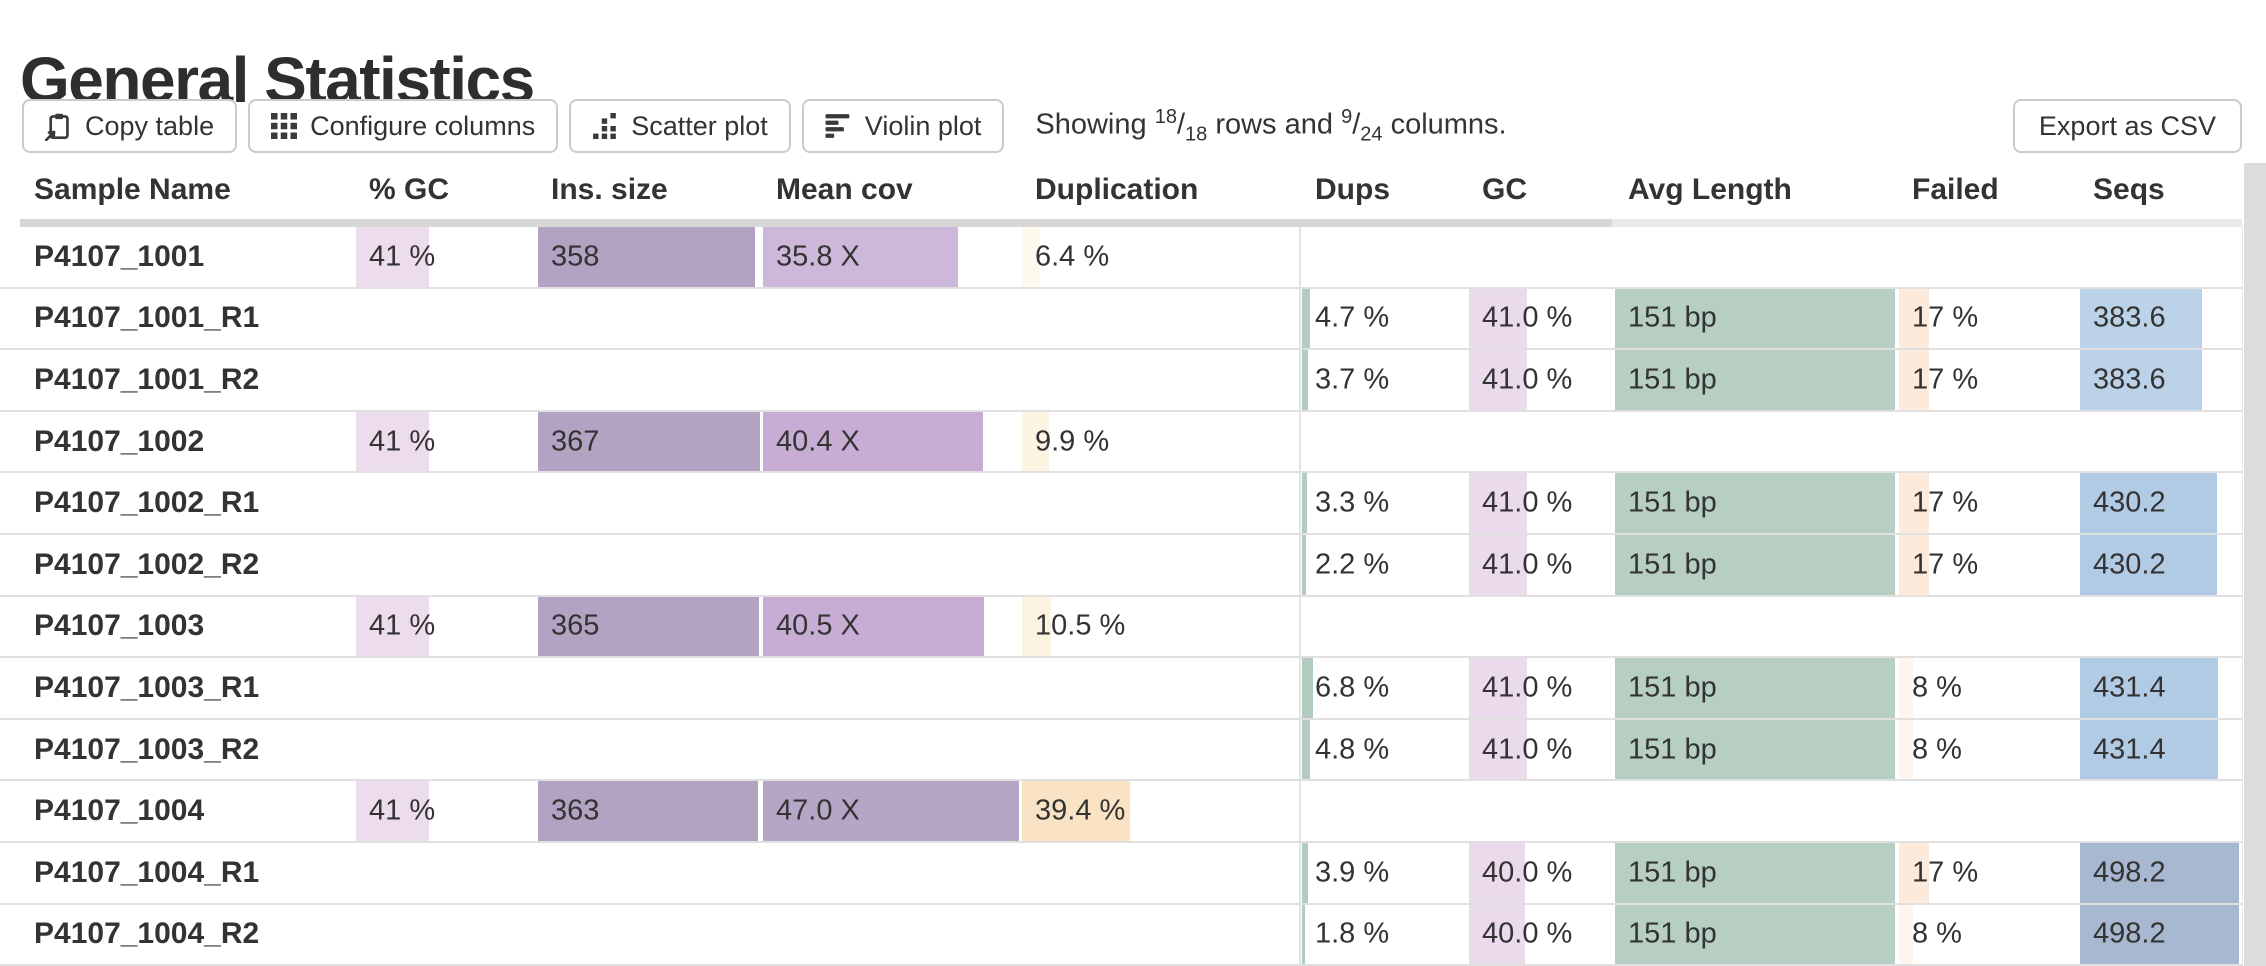 The height and width of the screenshot is (966, 2266). I want to click on cell-value: 6.4 %, so click(1072, 256).